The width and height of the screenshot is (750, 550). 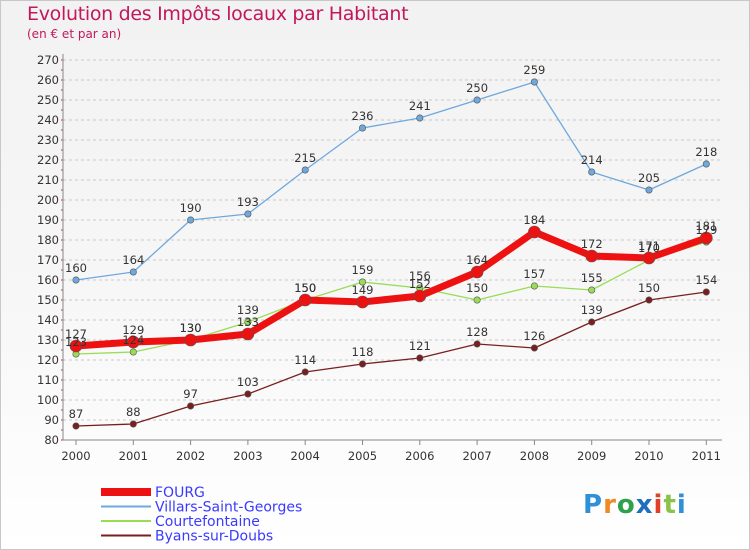 I want to click on data-label: 236, so click(x=363, y=116).